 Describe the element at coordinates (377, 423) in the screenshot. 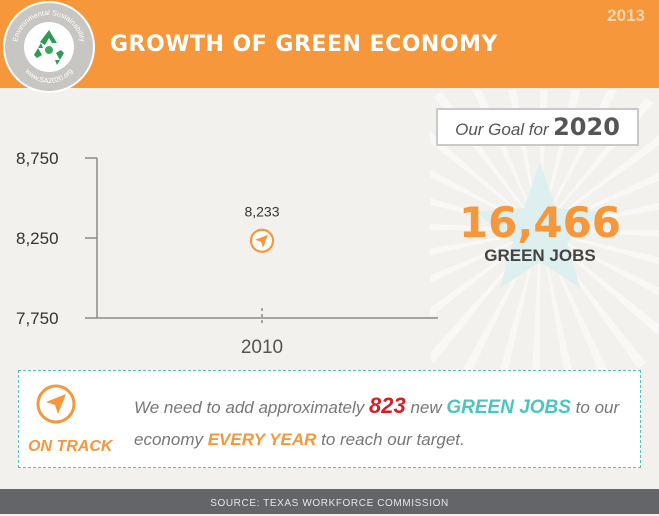

I see `info-text-part: to our economy` at that location.